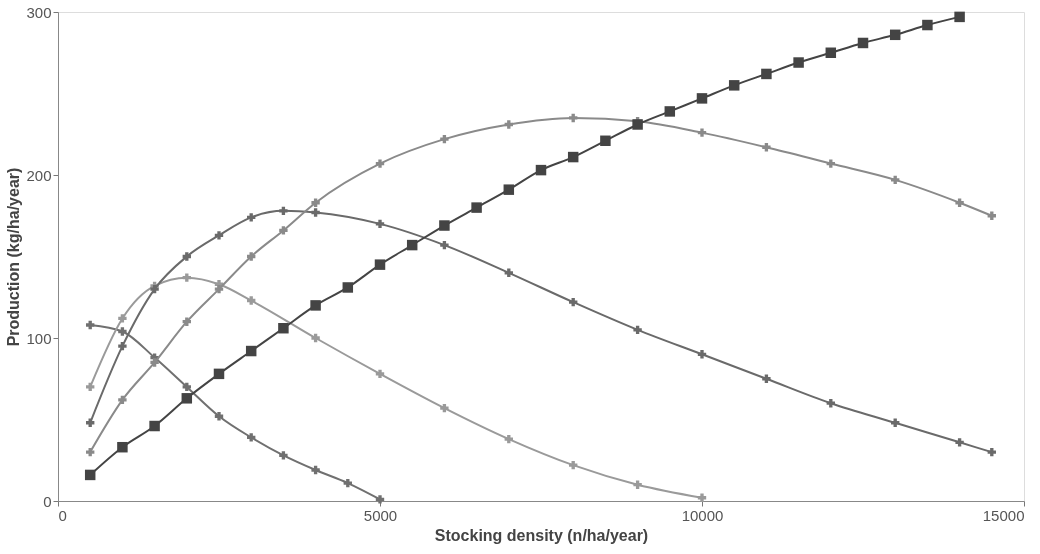  I want to click on x-tick-label: 0, so click(62, 515).